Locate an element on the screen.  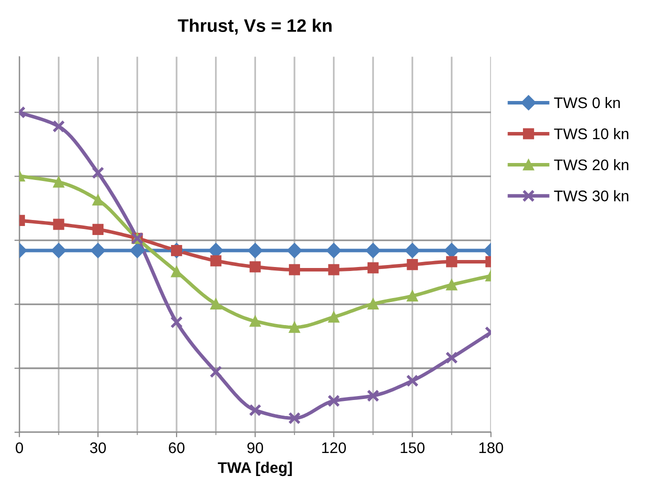
x-tick-label: 90 is located at coordinates (255, 448).